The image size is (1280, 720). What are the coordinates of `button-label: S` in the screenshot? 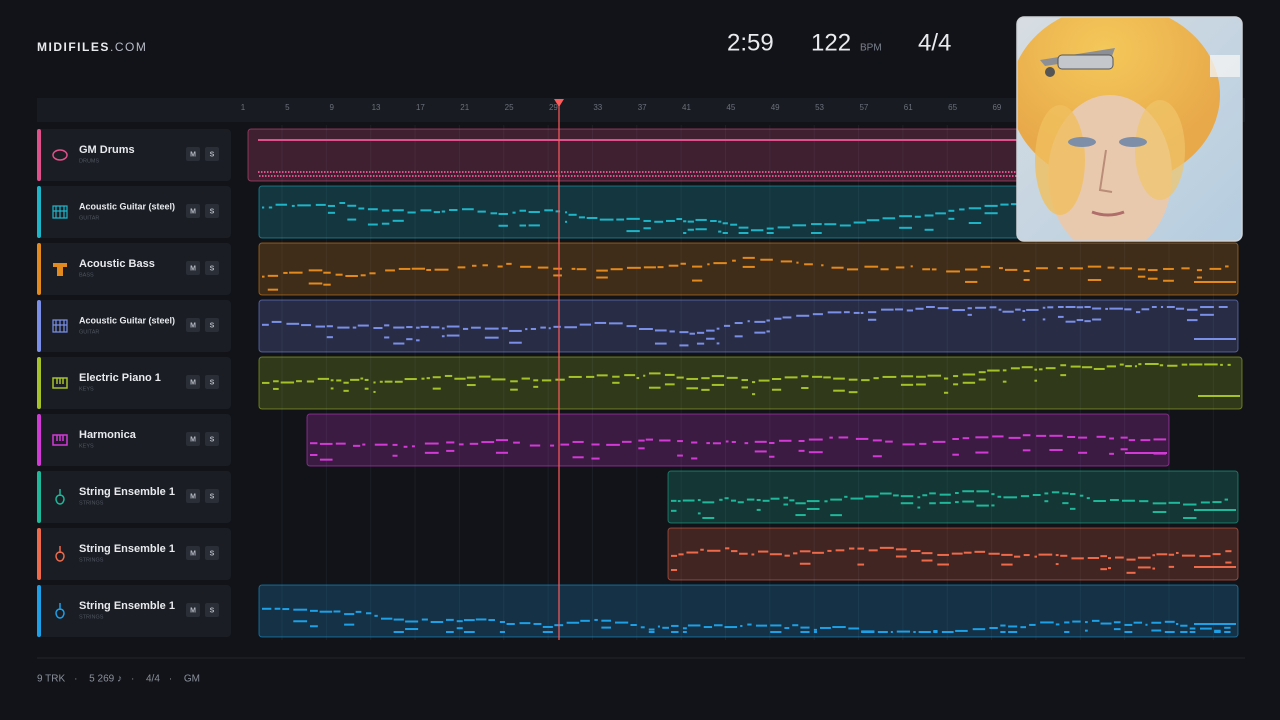 It's located at (212, 382).